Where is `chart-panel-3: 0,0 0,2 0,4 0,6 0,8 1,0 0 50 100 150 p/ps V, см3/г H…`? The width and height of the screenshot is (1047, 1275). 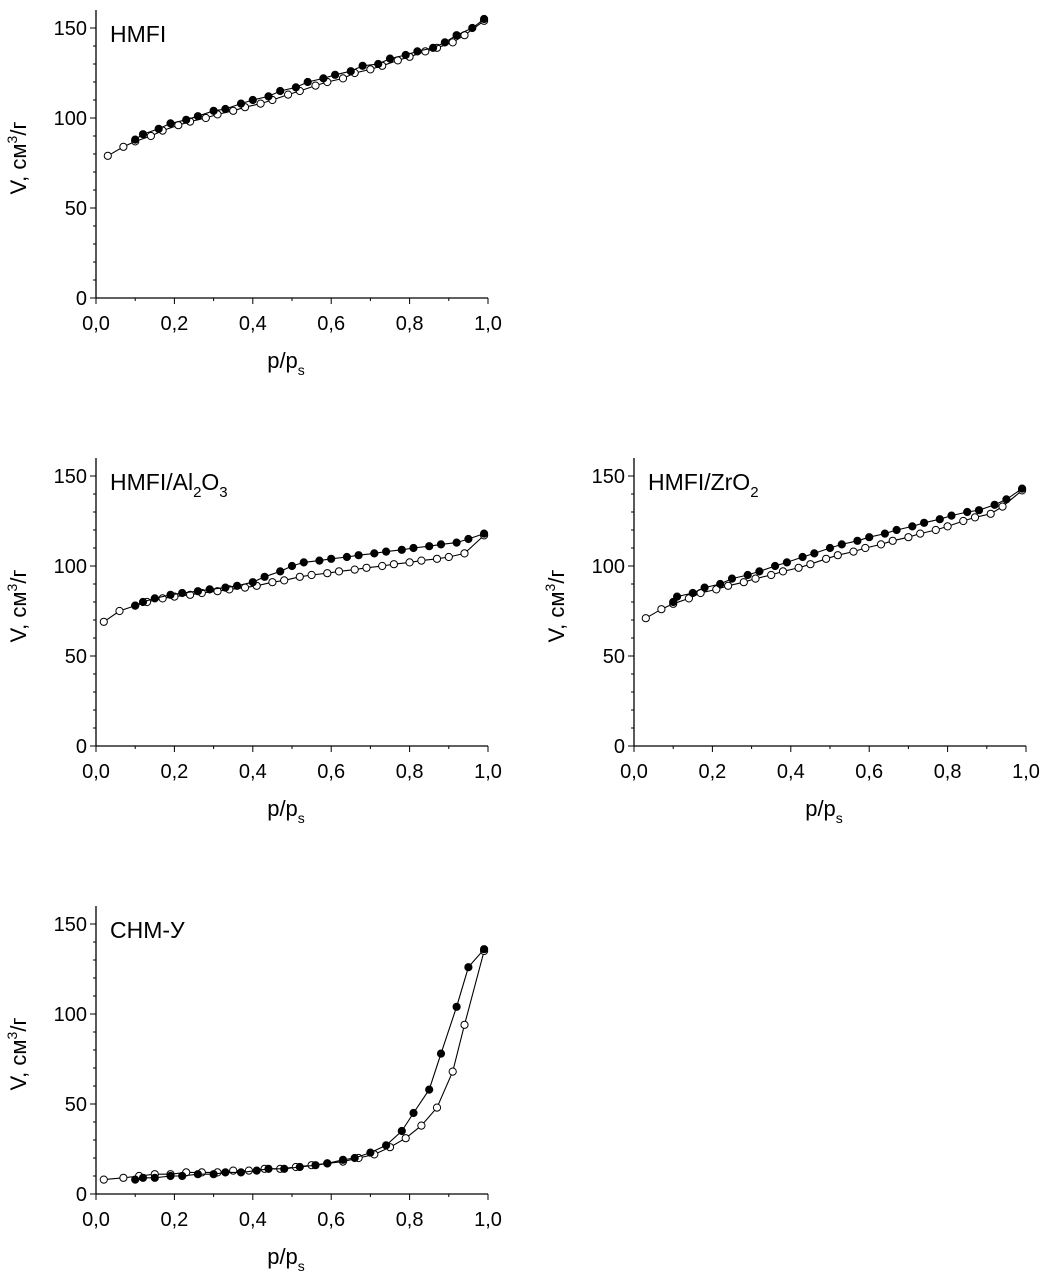 chart-panel-3: 0,0 0,2 0,4 0,6 0,8 1,0 0 50 100 150 p/ps V, см3/г H… is located at coordinates (791, 642).